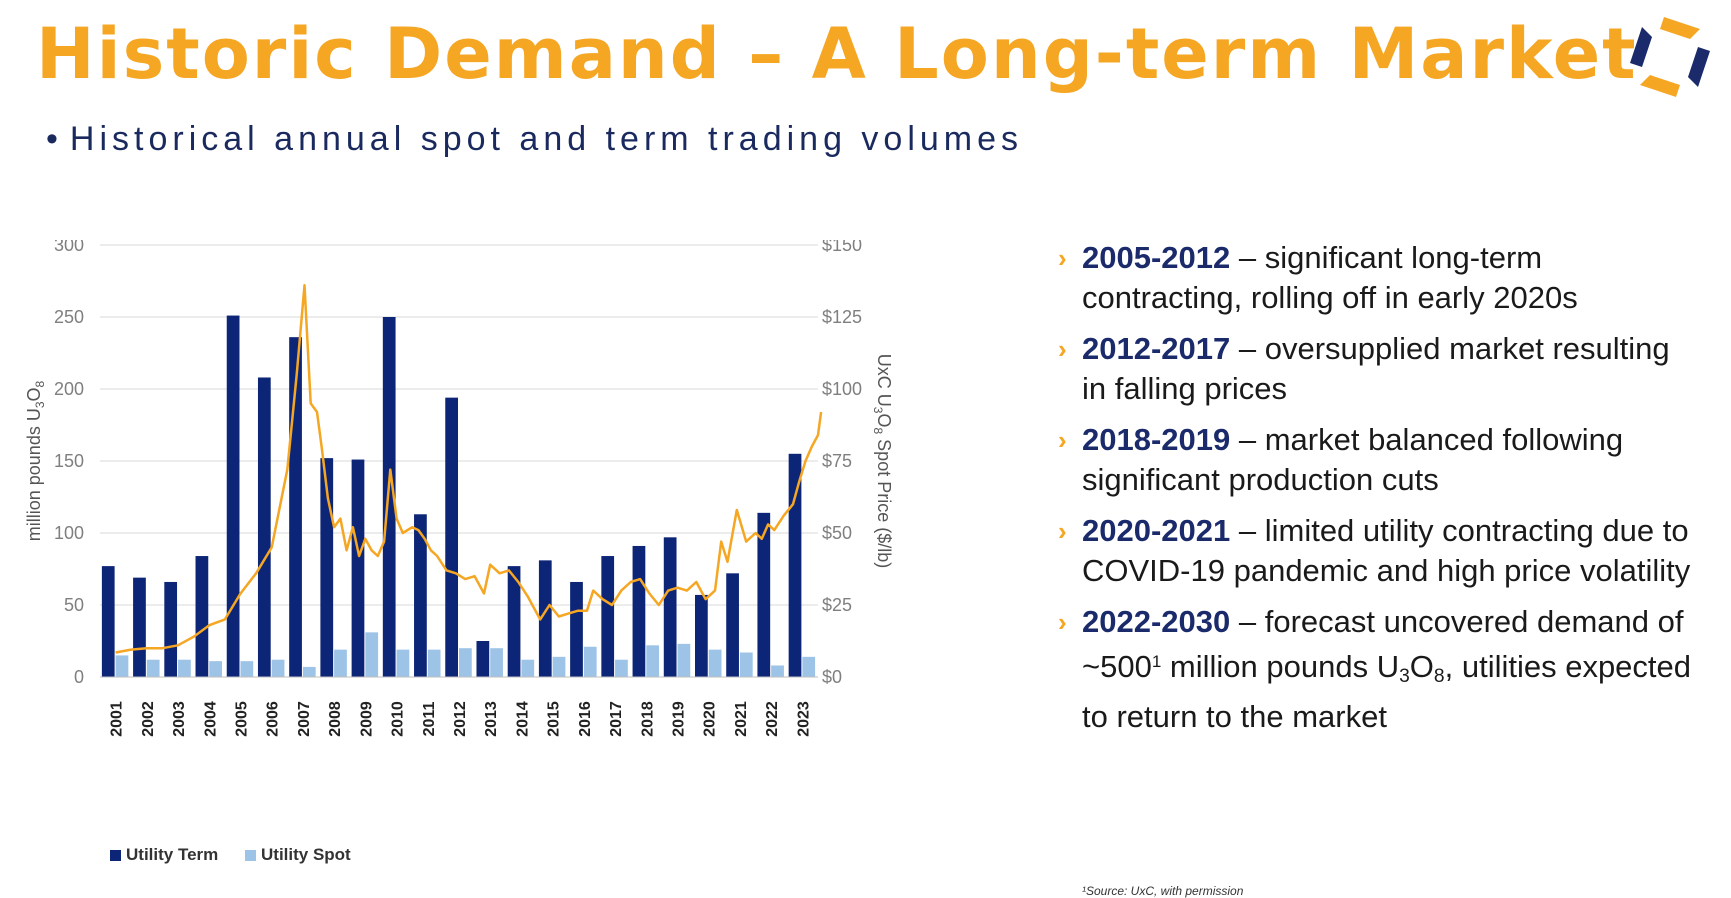  I want to click on y2-tick-label: $25, so click(837, 605).